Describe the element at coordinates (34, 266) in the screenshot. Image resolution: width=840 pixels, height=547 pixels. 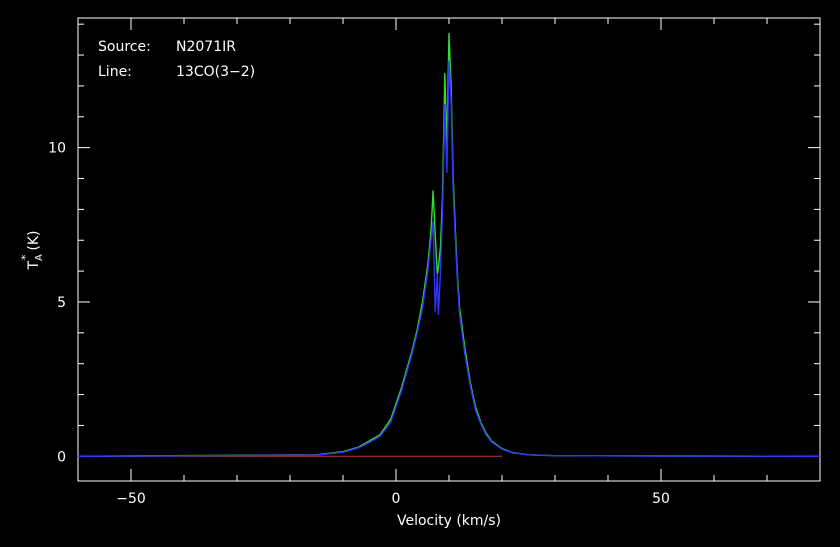
I see `y-axis-label-main: T` at that location.